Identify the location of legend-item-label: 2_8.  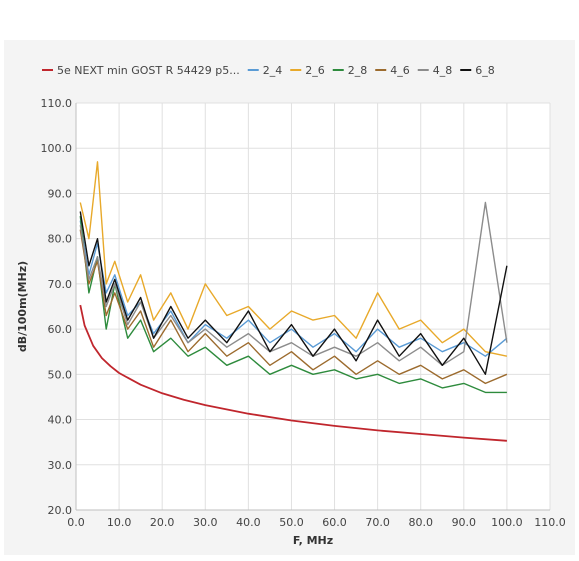
(358, 70).